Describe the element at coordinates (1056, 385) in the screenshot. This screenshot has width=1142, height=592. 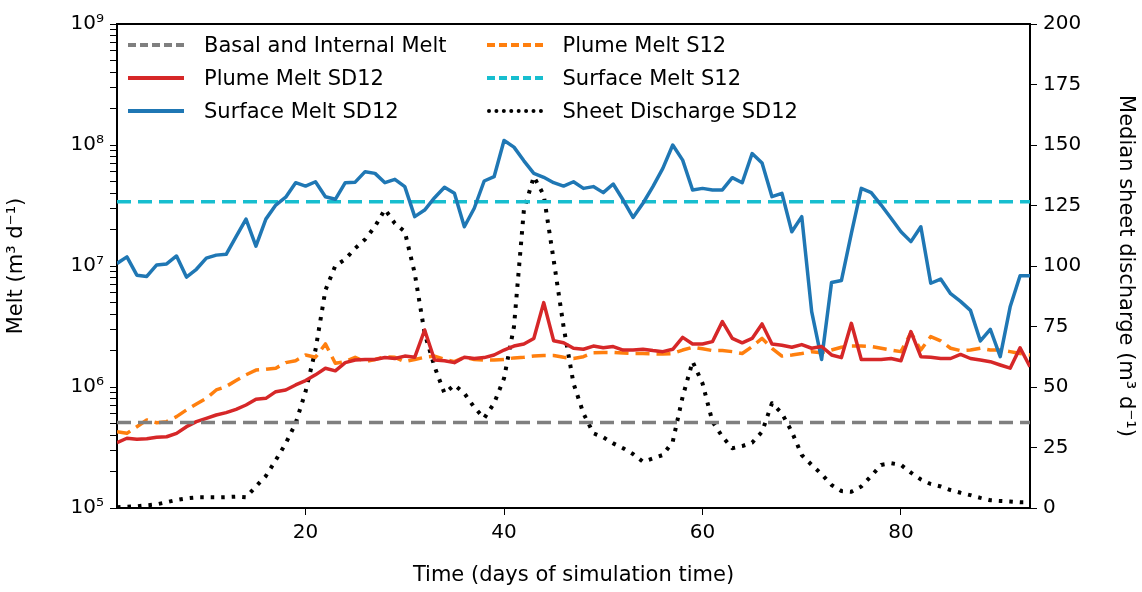
I see `y2-tick-label: 50` at that location.